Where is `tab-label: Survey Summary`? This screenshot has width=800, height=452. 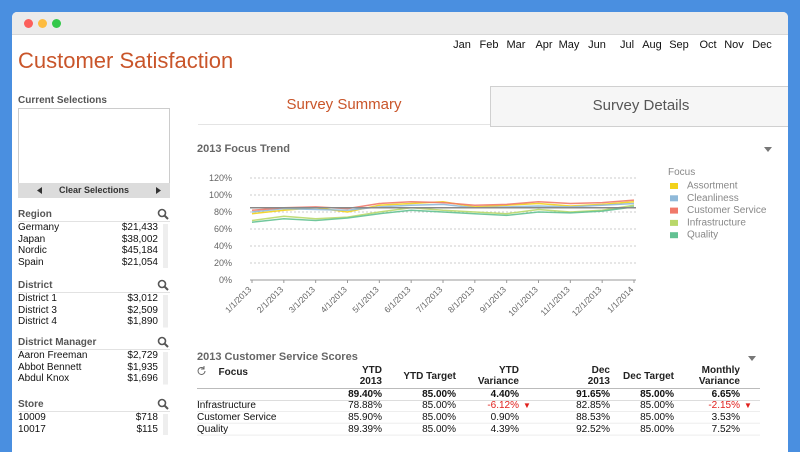
tab-label: Survey Summary is located at coordinates (344, 104).